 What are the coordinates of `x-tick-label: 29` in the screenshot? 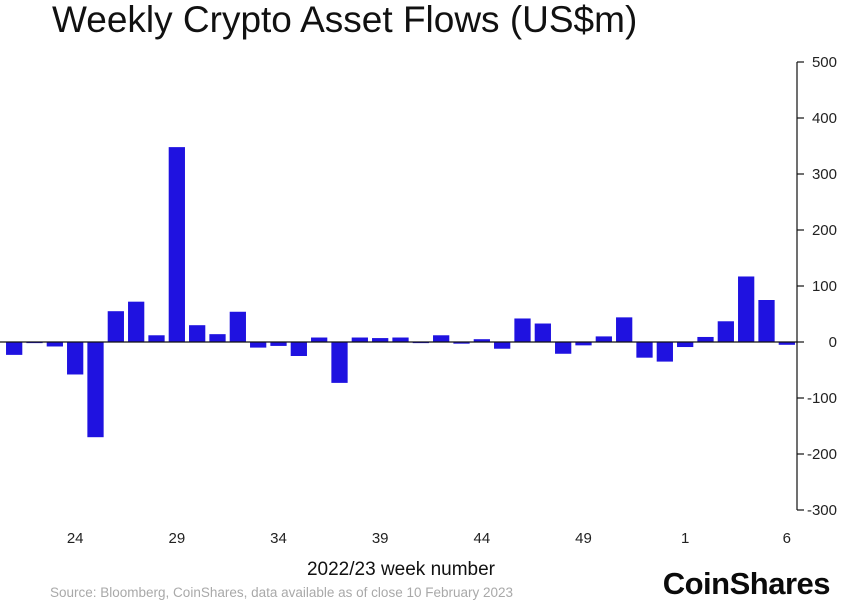 It's located at (176, 538).